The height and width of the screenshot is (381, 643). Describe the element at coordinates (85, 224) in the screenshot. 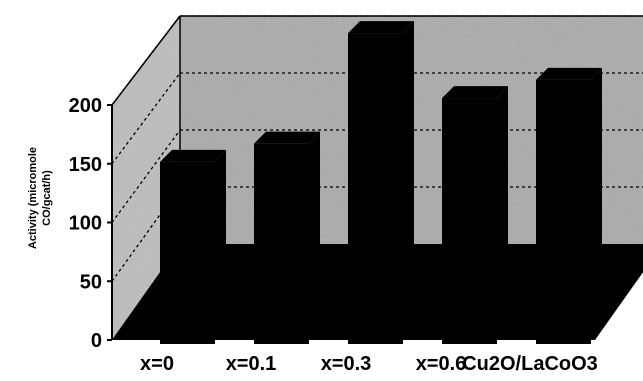

I see `y-tick-label: 100` at that location.